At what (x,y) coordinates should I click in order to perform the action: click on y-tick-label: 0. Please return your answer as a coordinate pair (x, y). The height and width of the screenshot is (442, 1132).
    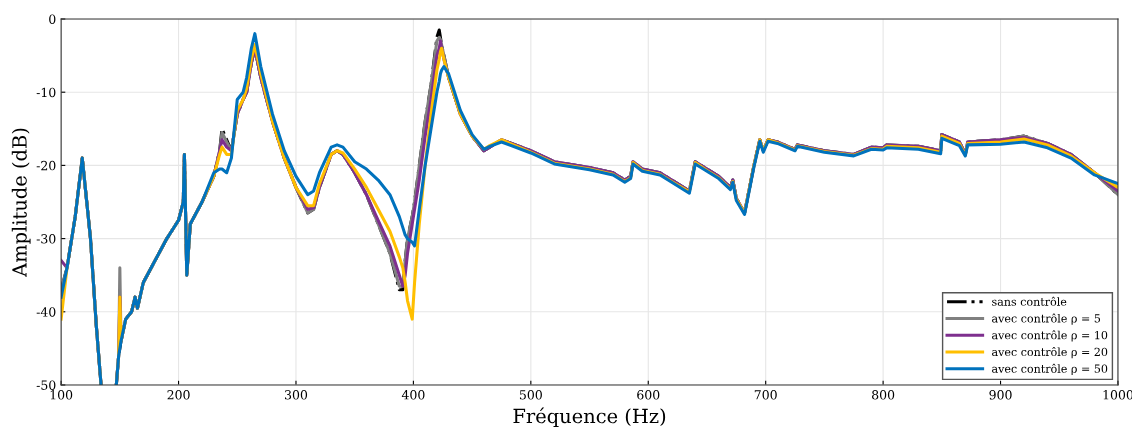
    Looking at the image, I should click on (52, 19).